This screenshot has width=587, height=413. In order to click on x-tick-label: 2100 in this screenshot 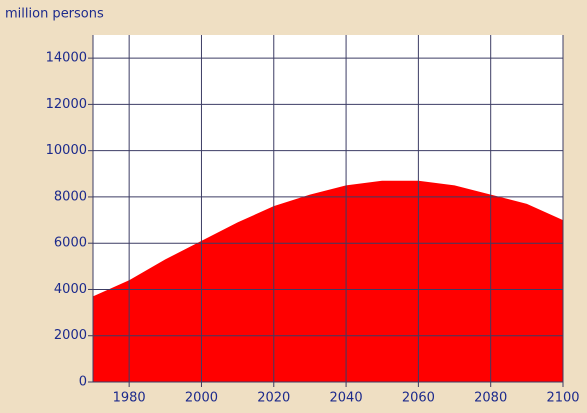, I will do `click(562, 398)`.